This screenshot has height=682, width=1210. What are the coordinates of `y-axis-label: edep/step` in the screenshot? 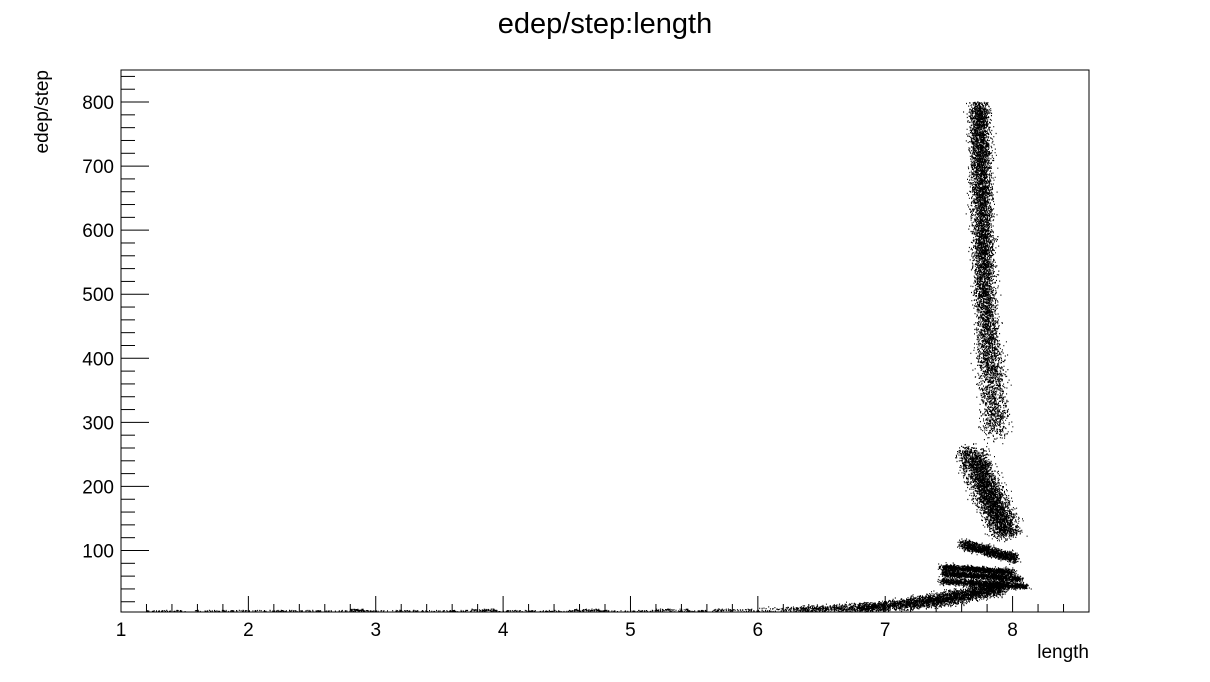 It's located at (42, 111).